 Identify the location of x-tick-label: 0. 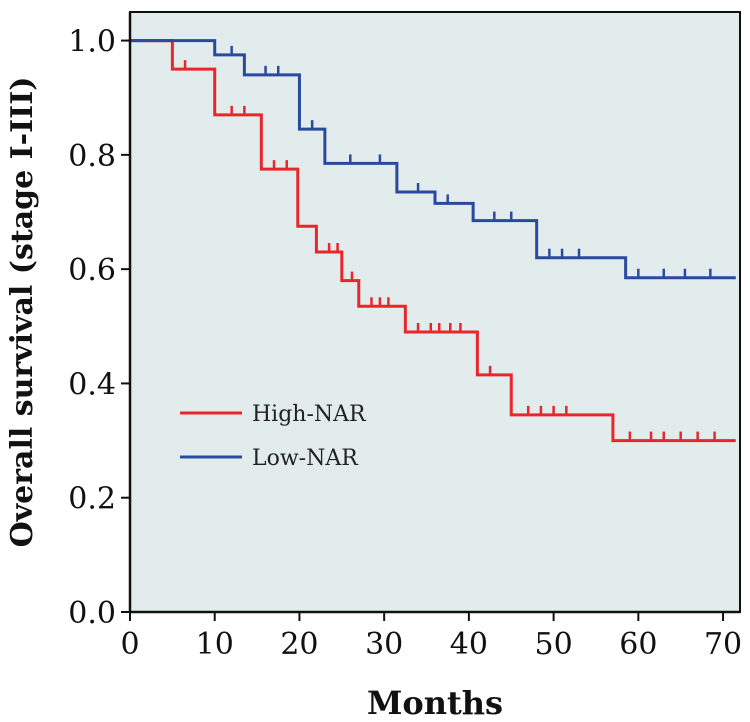
(129, 644).